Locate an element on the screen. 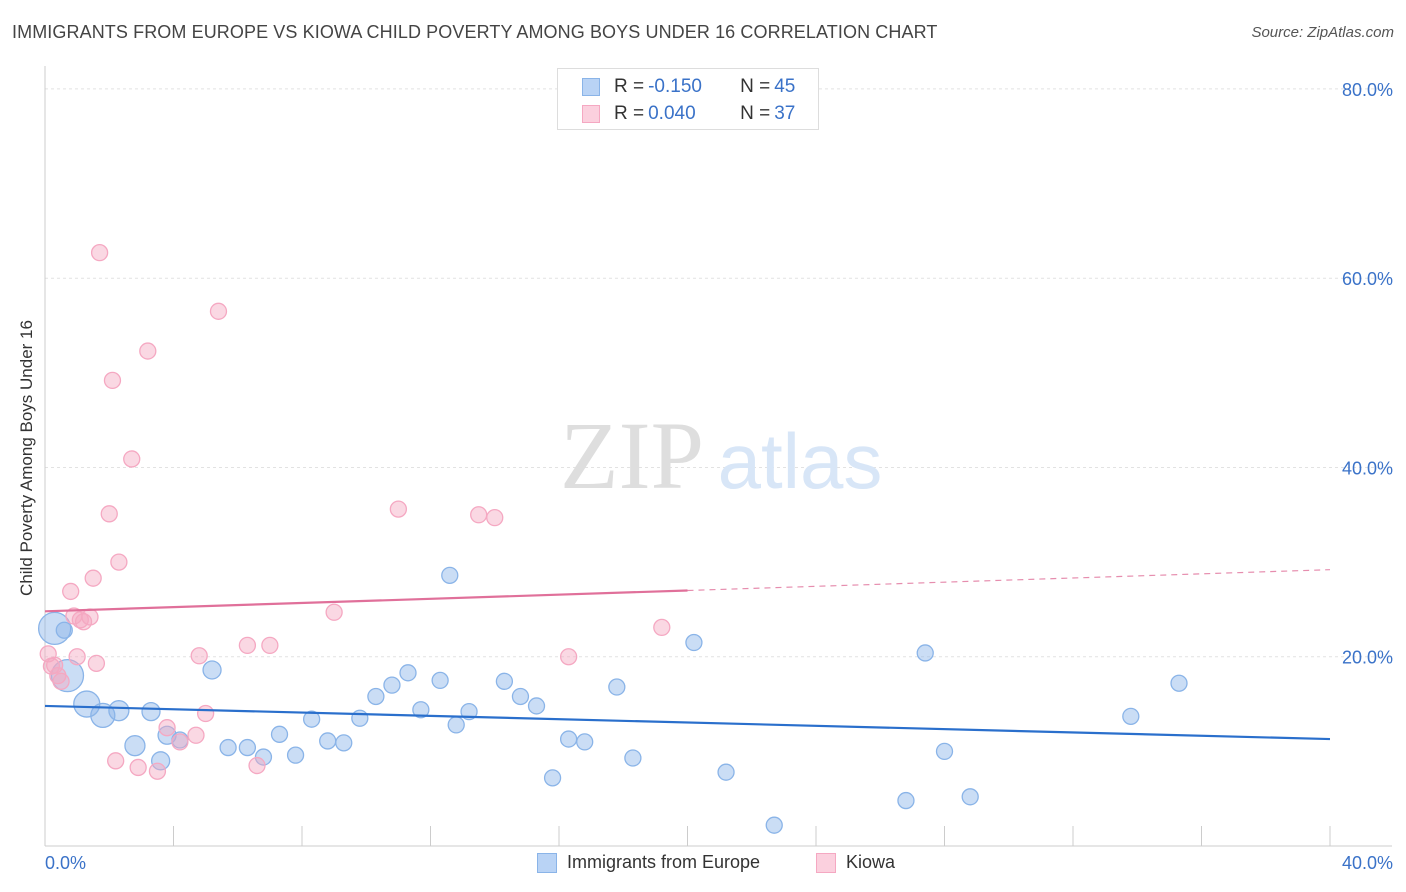 Image resolution: width=1406 pixels, height=892 pixels. series-swatch-kiowa is located at coordinates (826, 862).